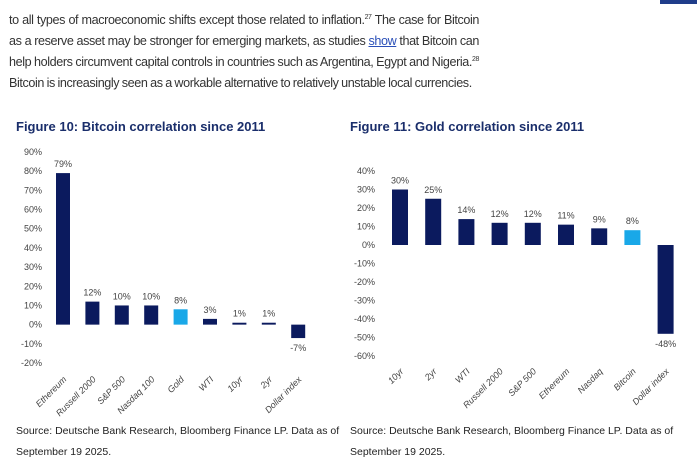 Image resolution: width=697 pixels, height=463 pixels. Describe the element at coordinates (554, 383) in the screenshot. I see `x-category-label: Ethereum` at that location.